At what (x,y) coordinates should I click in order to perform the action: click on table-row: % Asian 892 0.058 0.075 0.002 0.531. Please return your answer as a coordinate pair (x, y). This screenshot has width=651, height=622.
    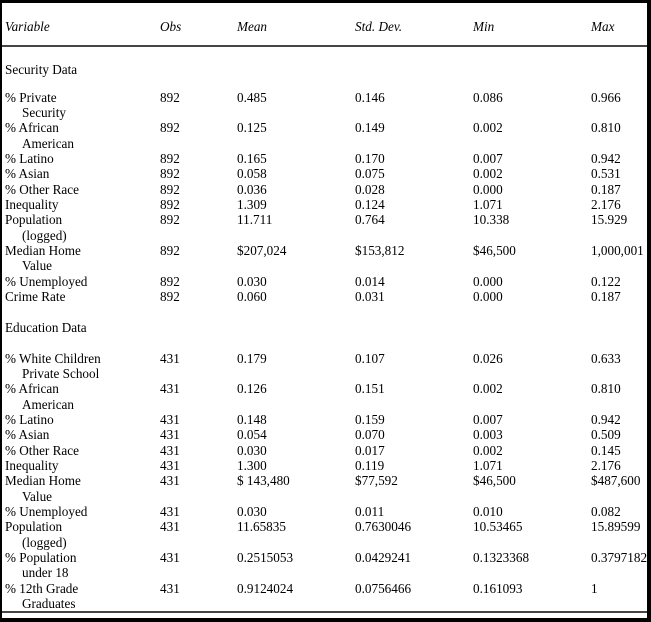
    Looking at the image, I should click on (324, 173).